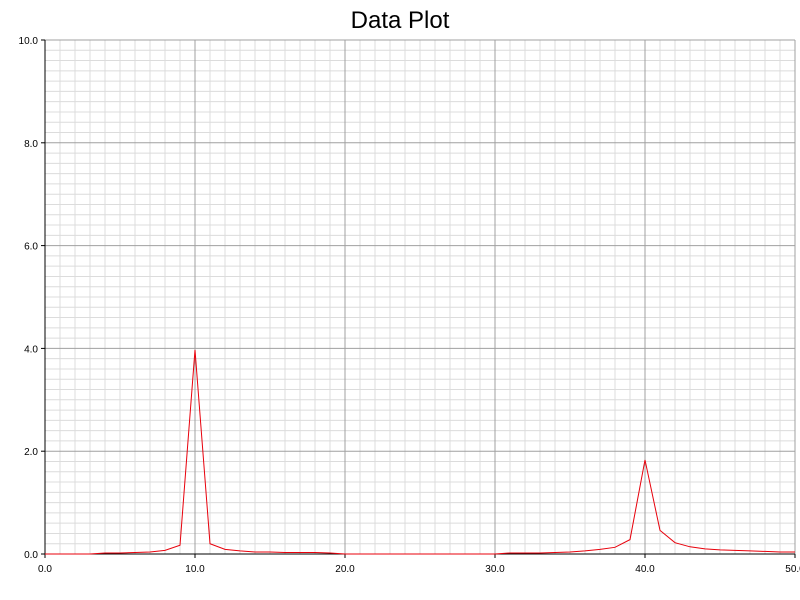  What do you see at coordinates (31, 349) in the screenshot?
I see `y-tick-label: 4.0` at bounding box center [31, 349].